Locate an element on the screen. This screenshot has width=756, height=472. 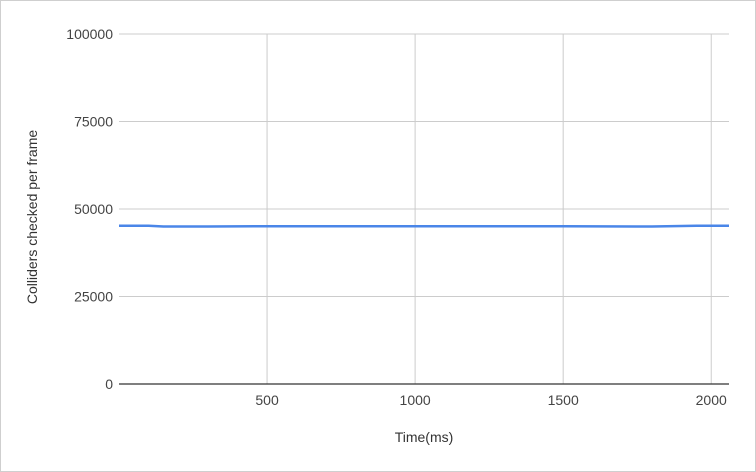
series-line is located at coordinates (424, 226).